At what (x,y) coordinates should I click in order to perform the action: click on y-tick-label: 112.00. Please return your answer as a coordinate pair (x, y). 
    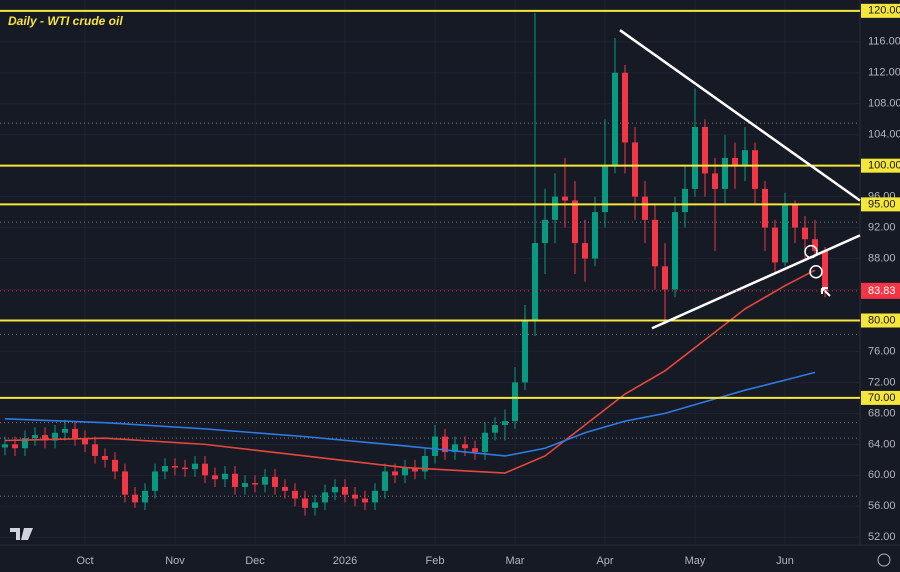
    Looking at the image, I should click on (884, 73).